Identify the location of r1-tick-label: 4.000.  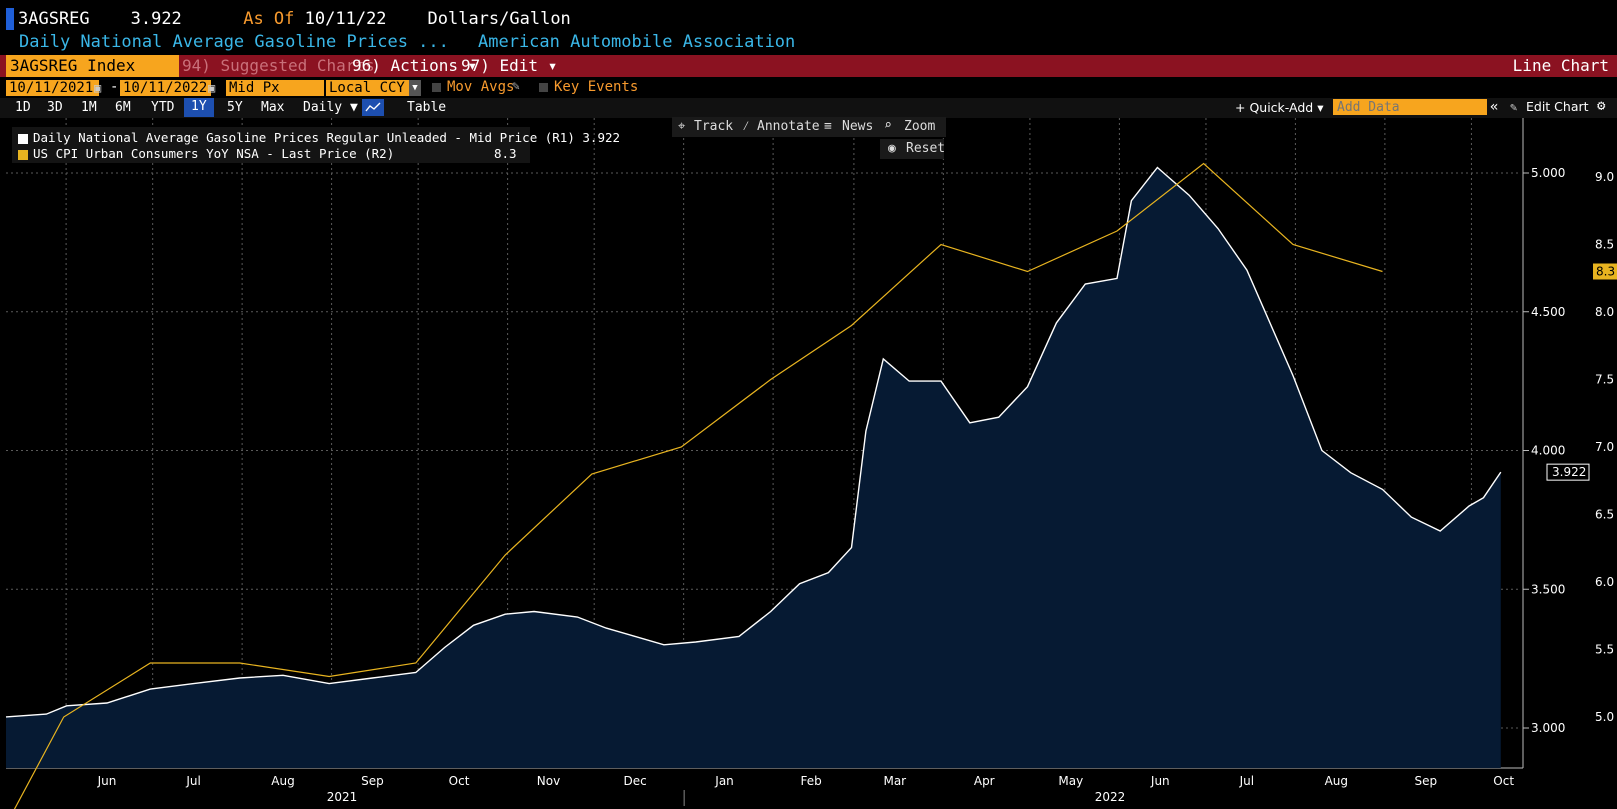
(1548, 451).